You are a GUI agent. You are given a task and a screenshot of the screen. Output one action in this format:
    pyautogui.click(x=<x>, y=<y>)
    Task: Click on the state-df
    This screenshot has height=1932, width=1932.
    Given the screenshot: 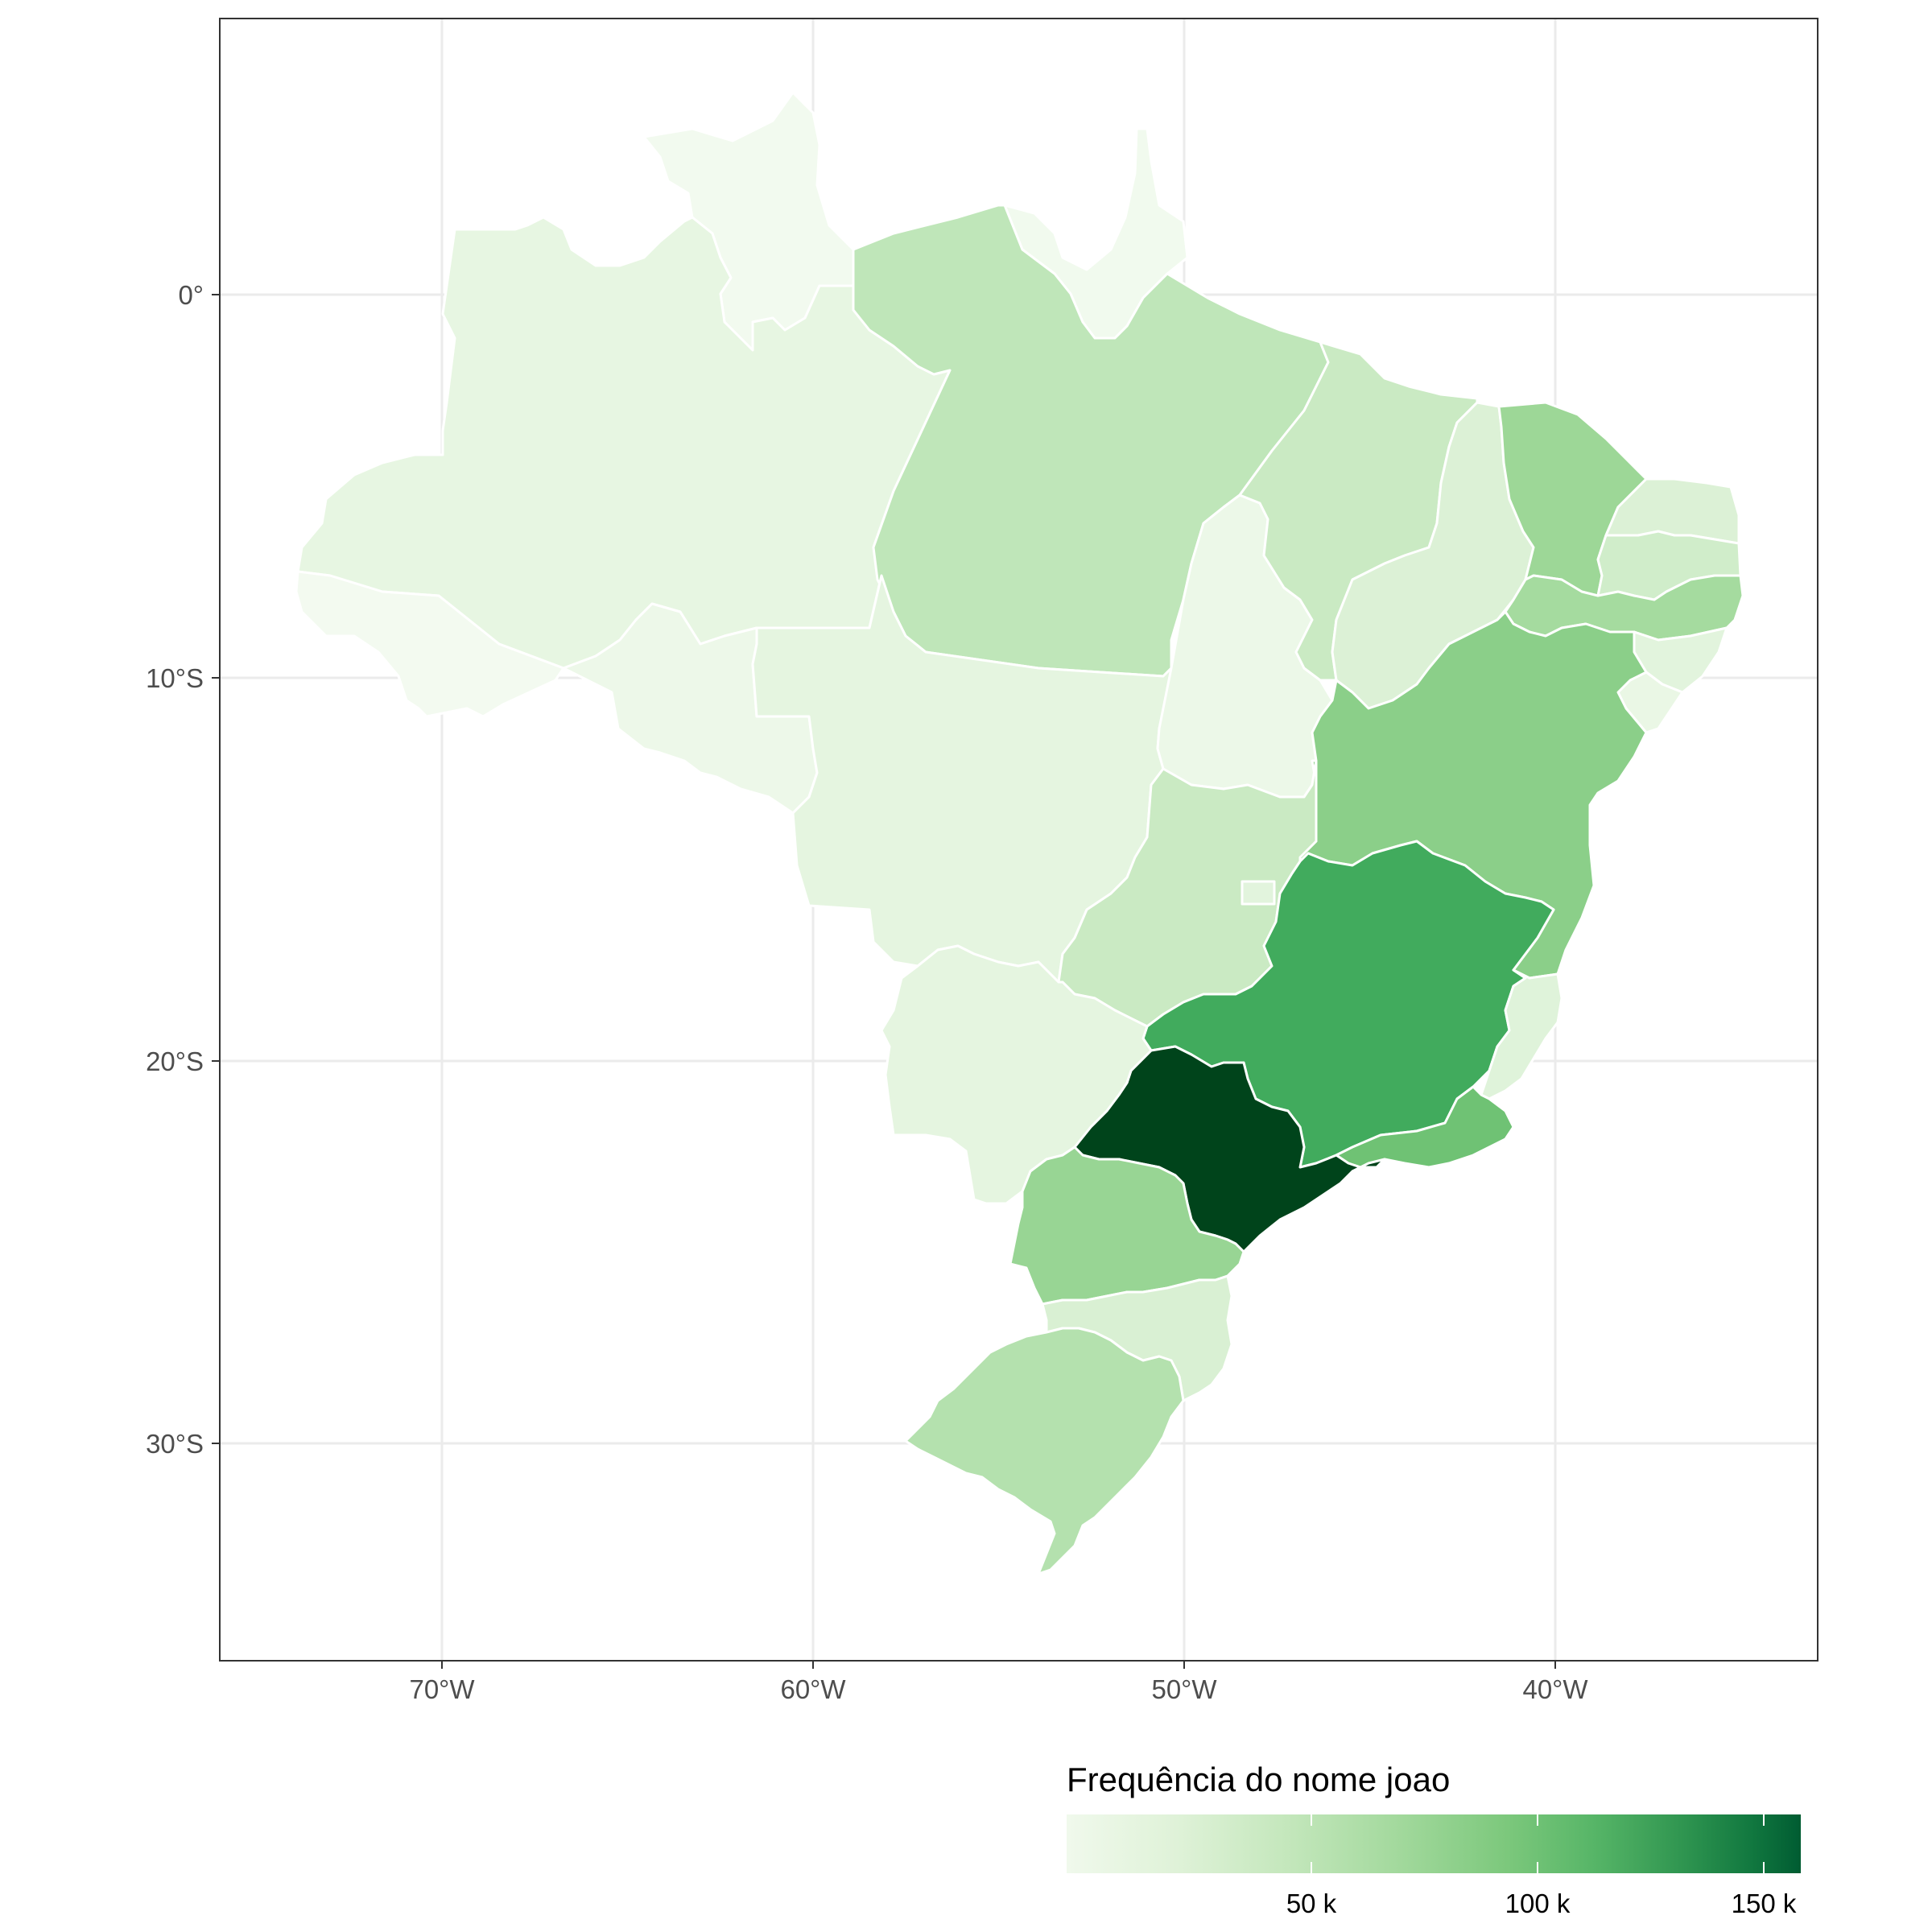 What is the action you would take?
    pyautogui.click(x=1258, y=893)
    